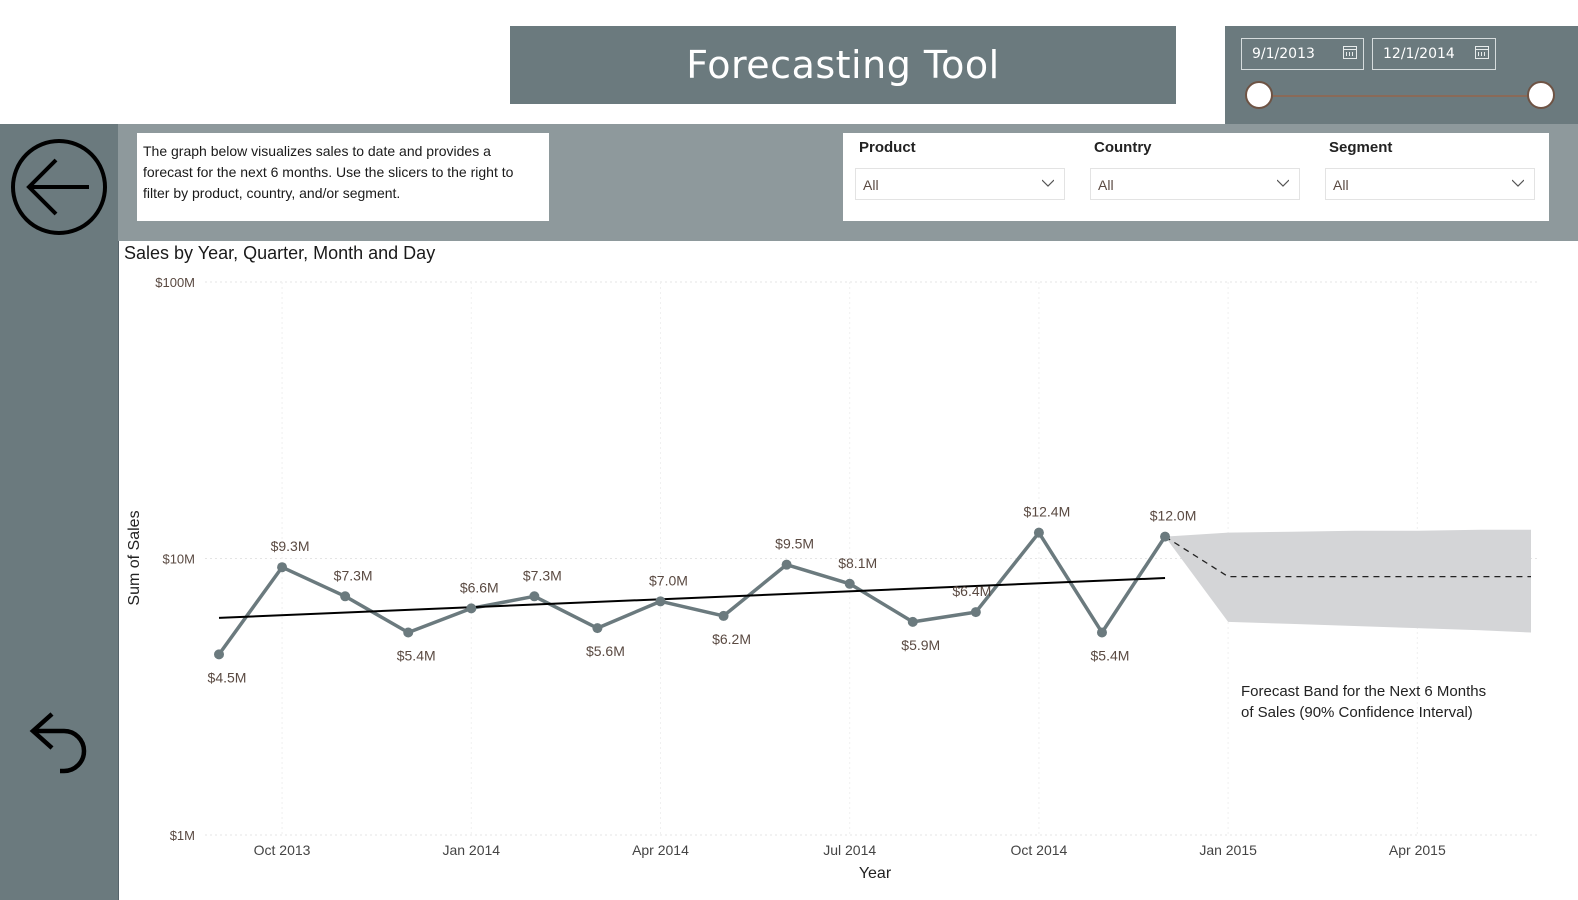  What do you see at coordinates (849, 850) in the screenshot?
I see `x-tick-label: Jul 2014` at bounding box center [849, 850].